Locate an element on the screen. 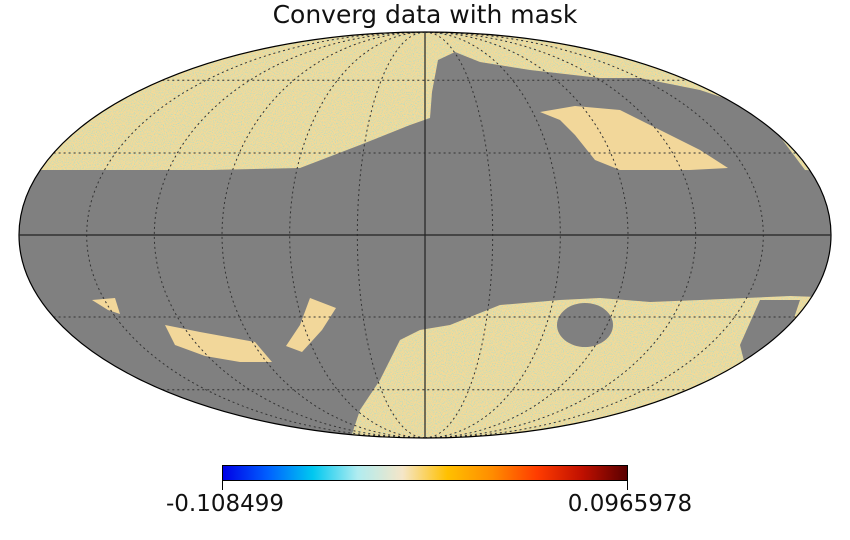 This screenshot has height=540, width=850. data-island-far-left is located at coordinates (106, 306).